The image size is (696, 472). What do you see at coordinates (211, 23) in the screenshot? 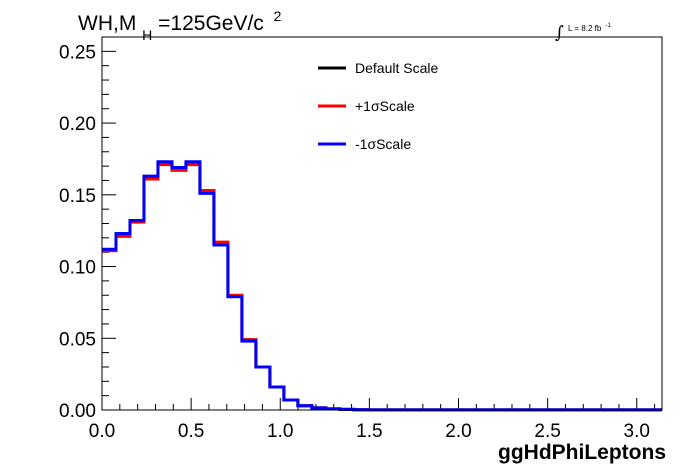
I see `header-mass: =125GeV/c` at bounding box center [211, 23].